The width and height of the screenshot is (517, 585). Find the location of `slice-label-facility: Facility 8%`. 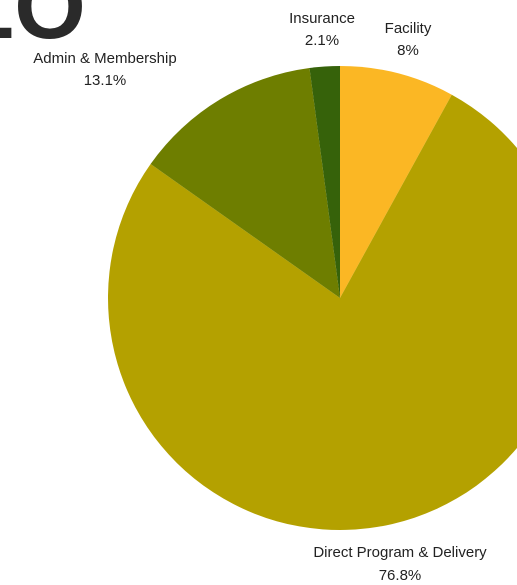

slice-label-facility: Facility 8% is located at coordinates (408, 39).